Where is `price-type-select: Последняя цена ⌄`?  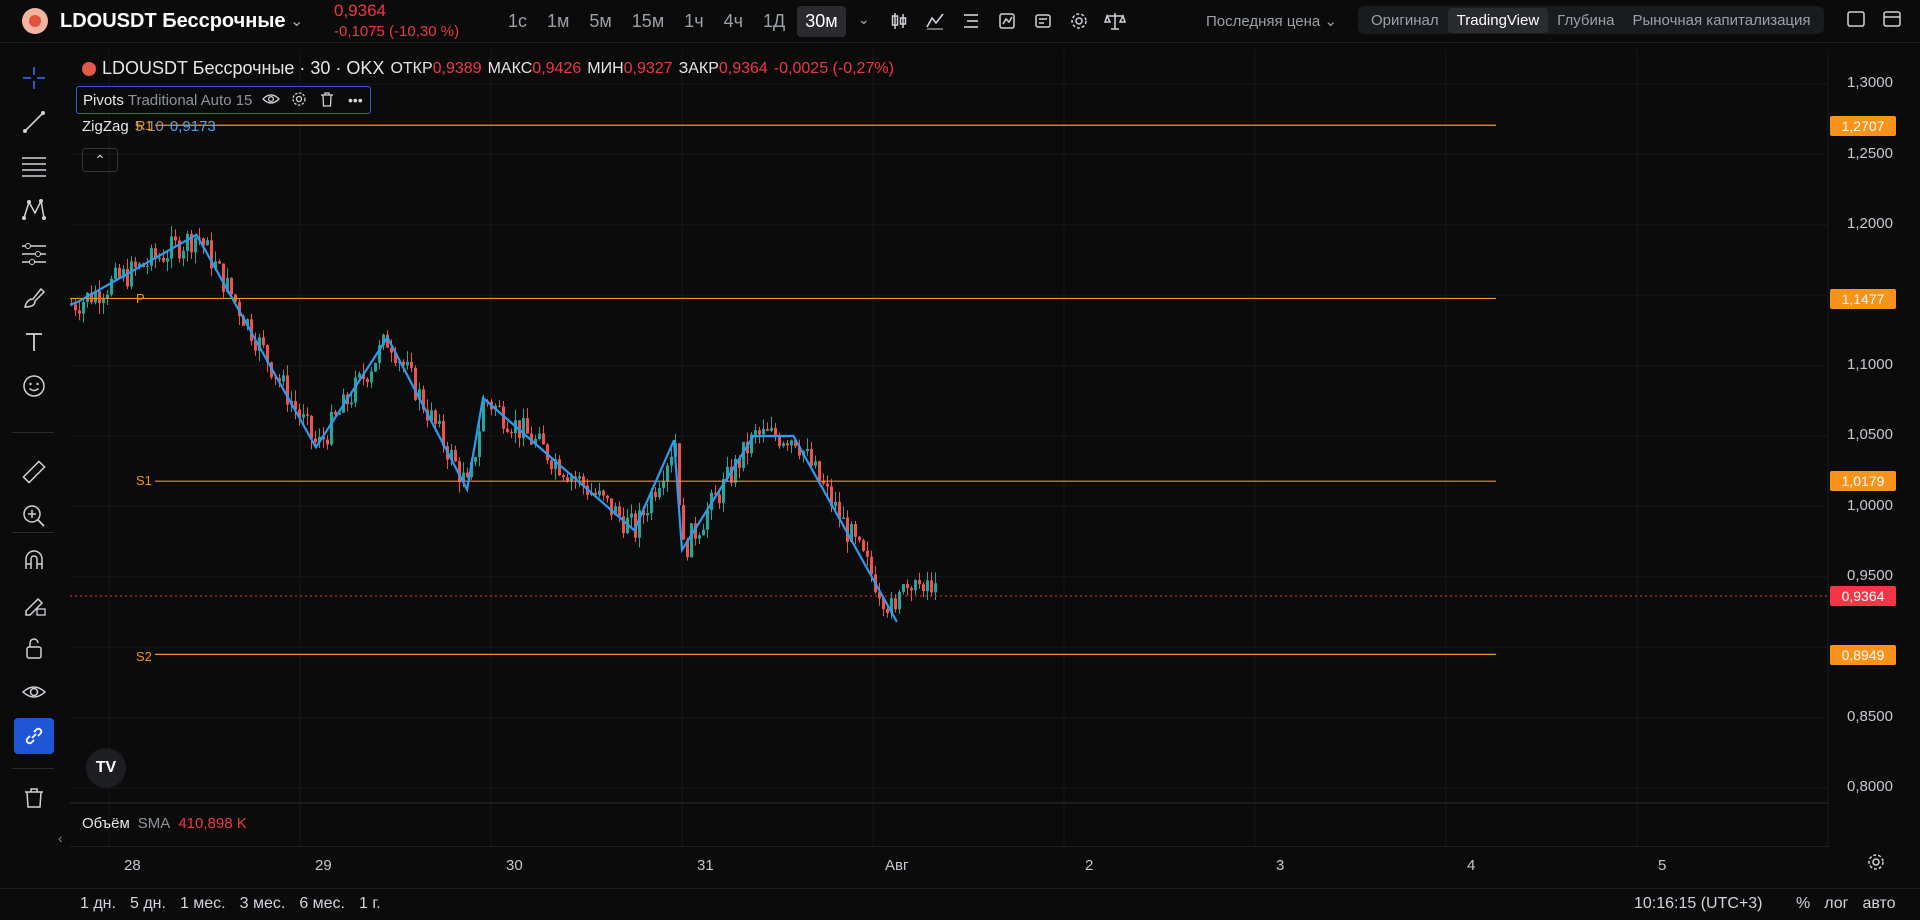
price-type-select: Последняя цена ⌄ is located at coordinates (1271, 21).